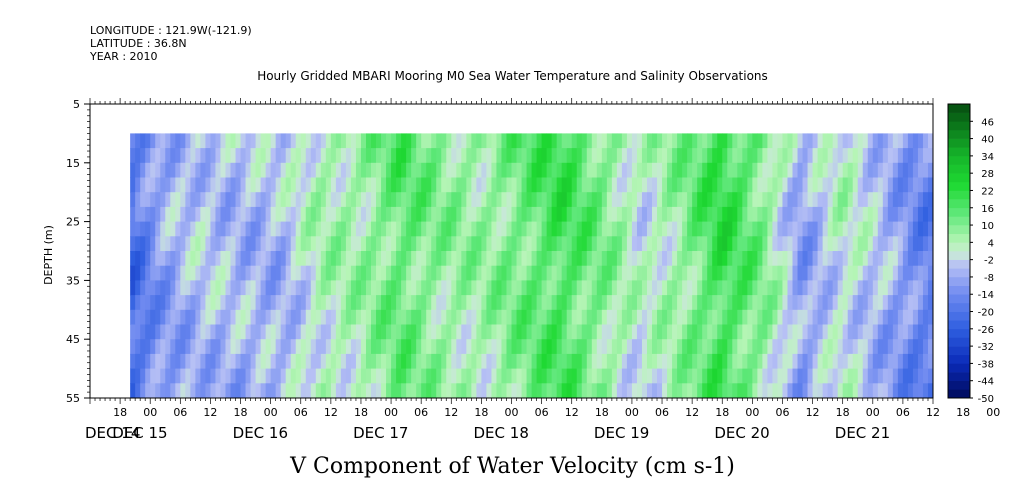 The image size is (1009, 504). I want to click on x-hour-label: 12, so click(933, 412).